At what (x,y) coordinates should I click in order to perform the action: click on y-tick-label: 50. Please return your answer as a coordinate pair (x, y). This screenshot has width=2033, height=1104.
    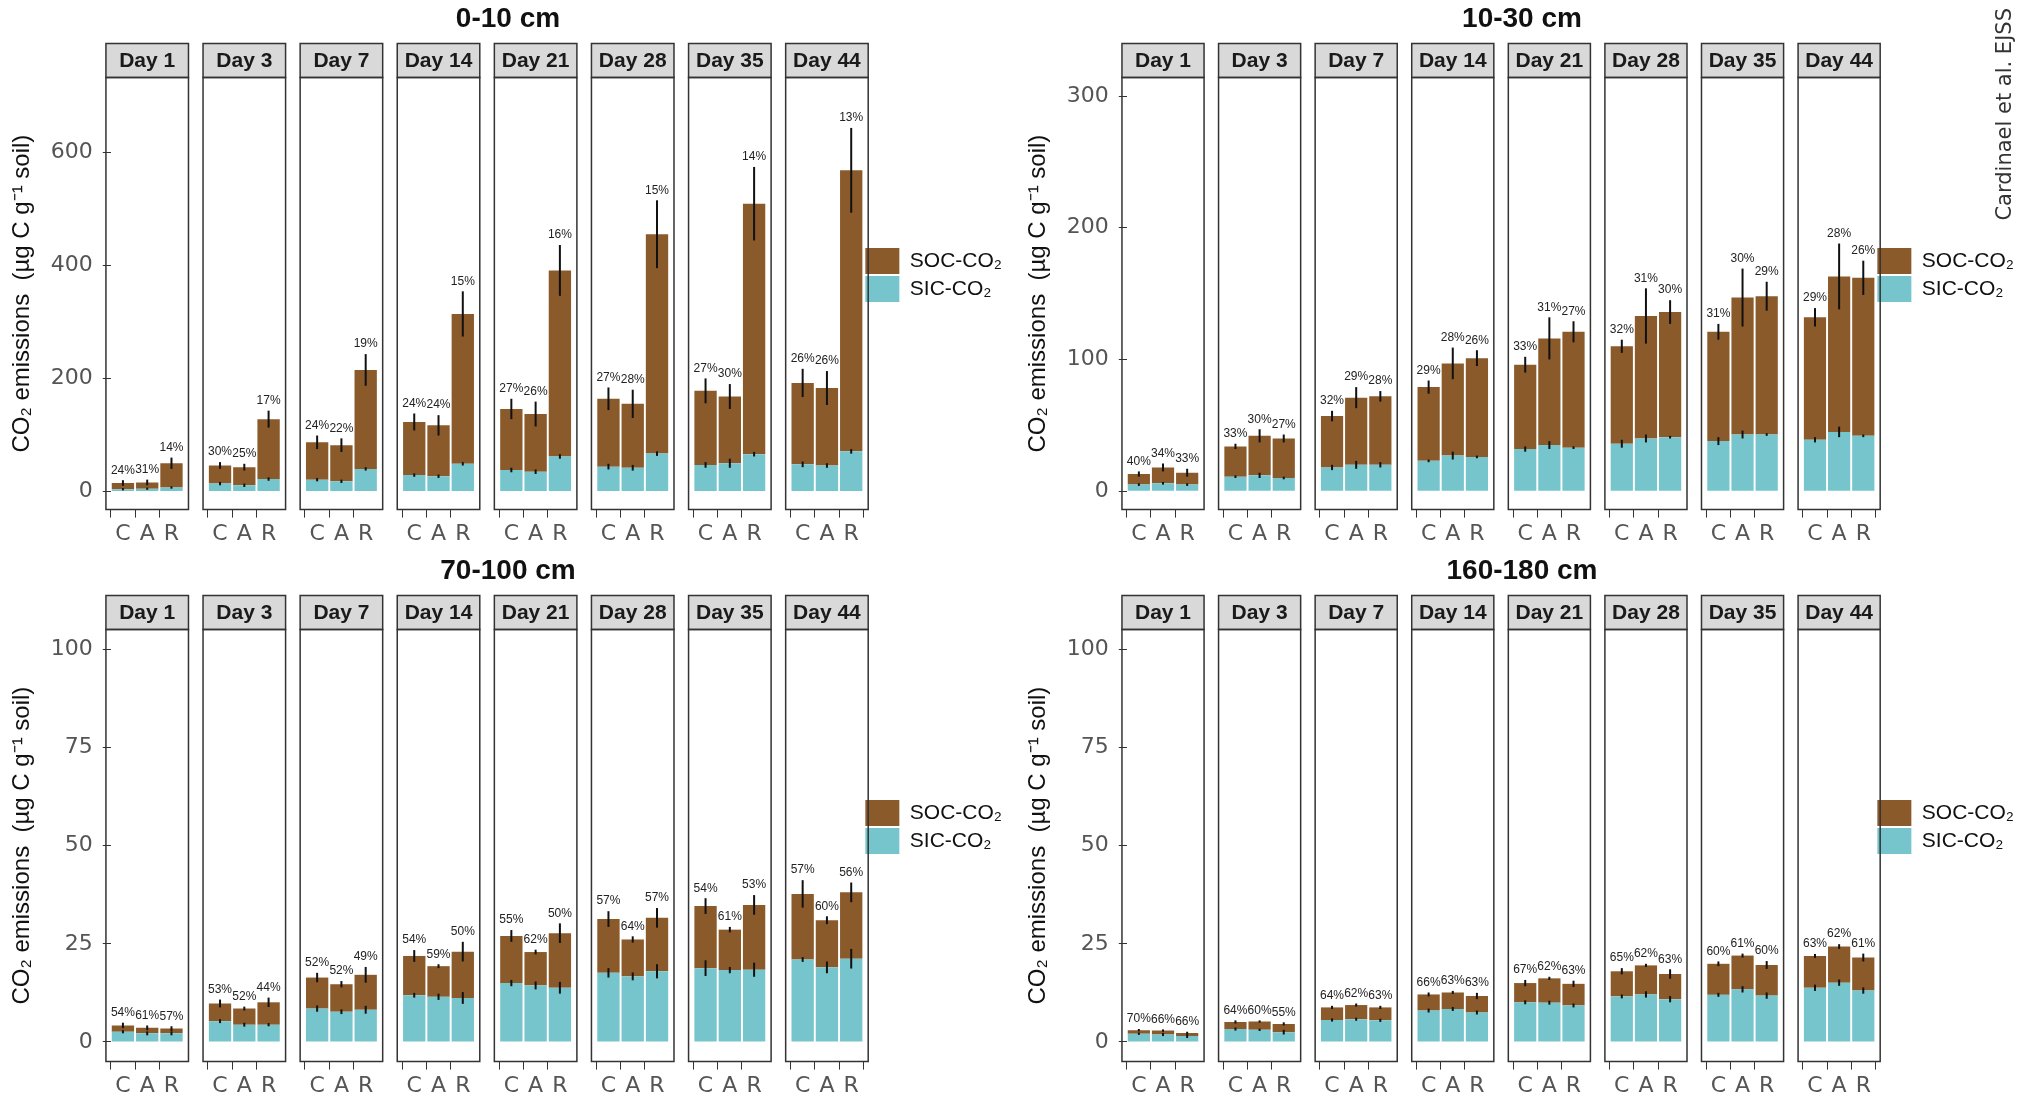
    Looking at the image, I should click on (1094, 844).